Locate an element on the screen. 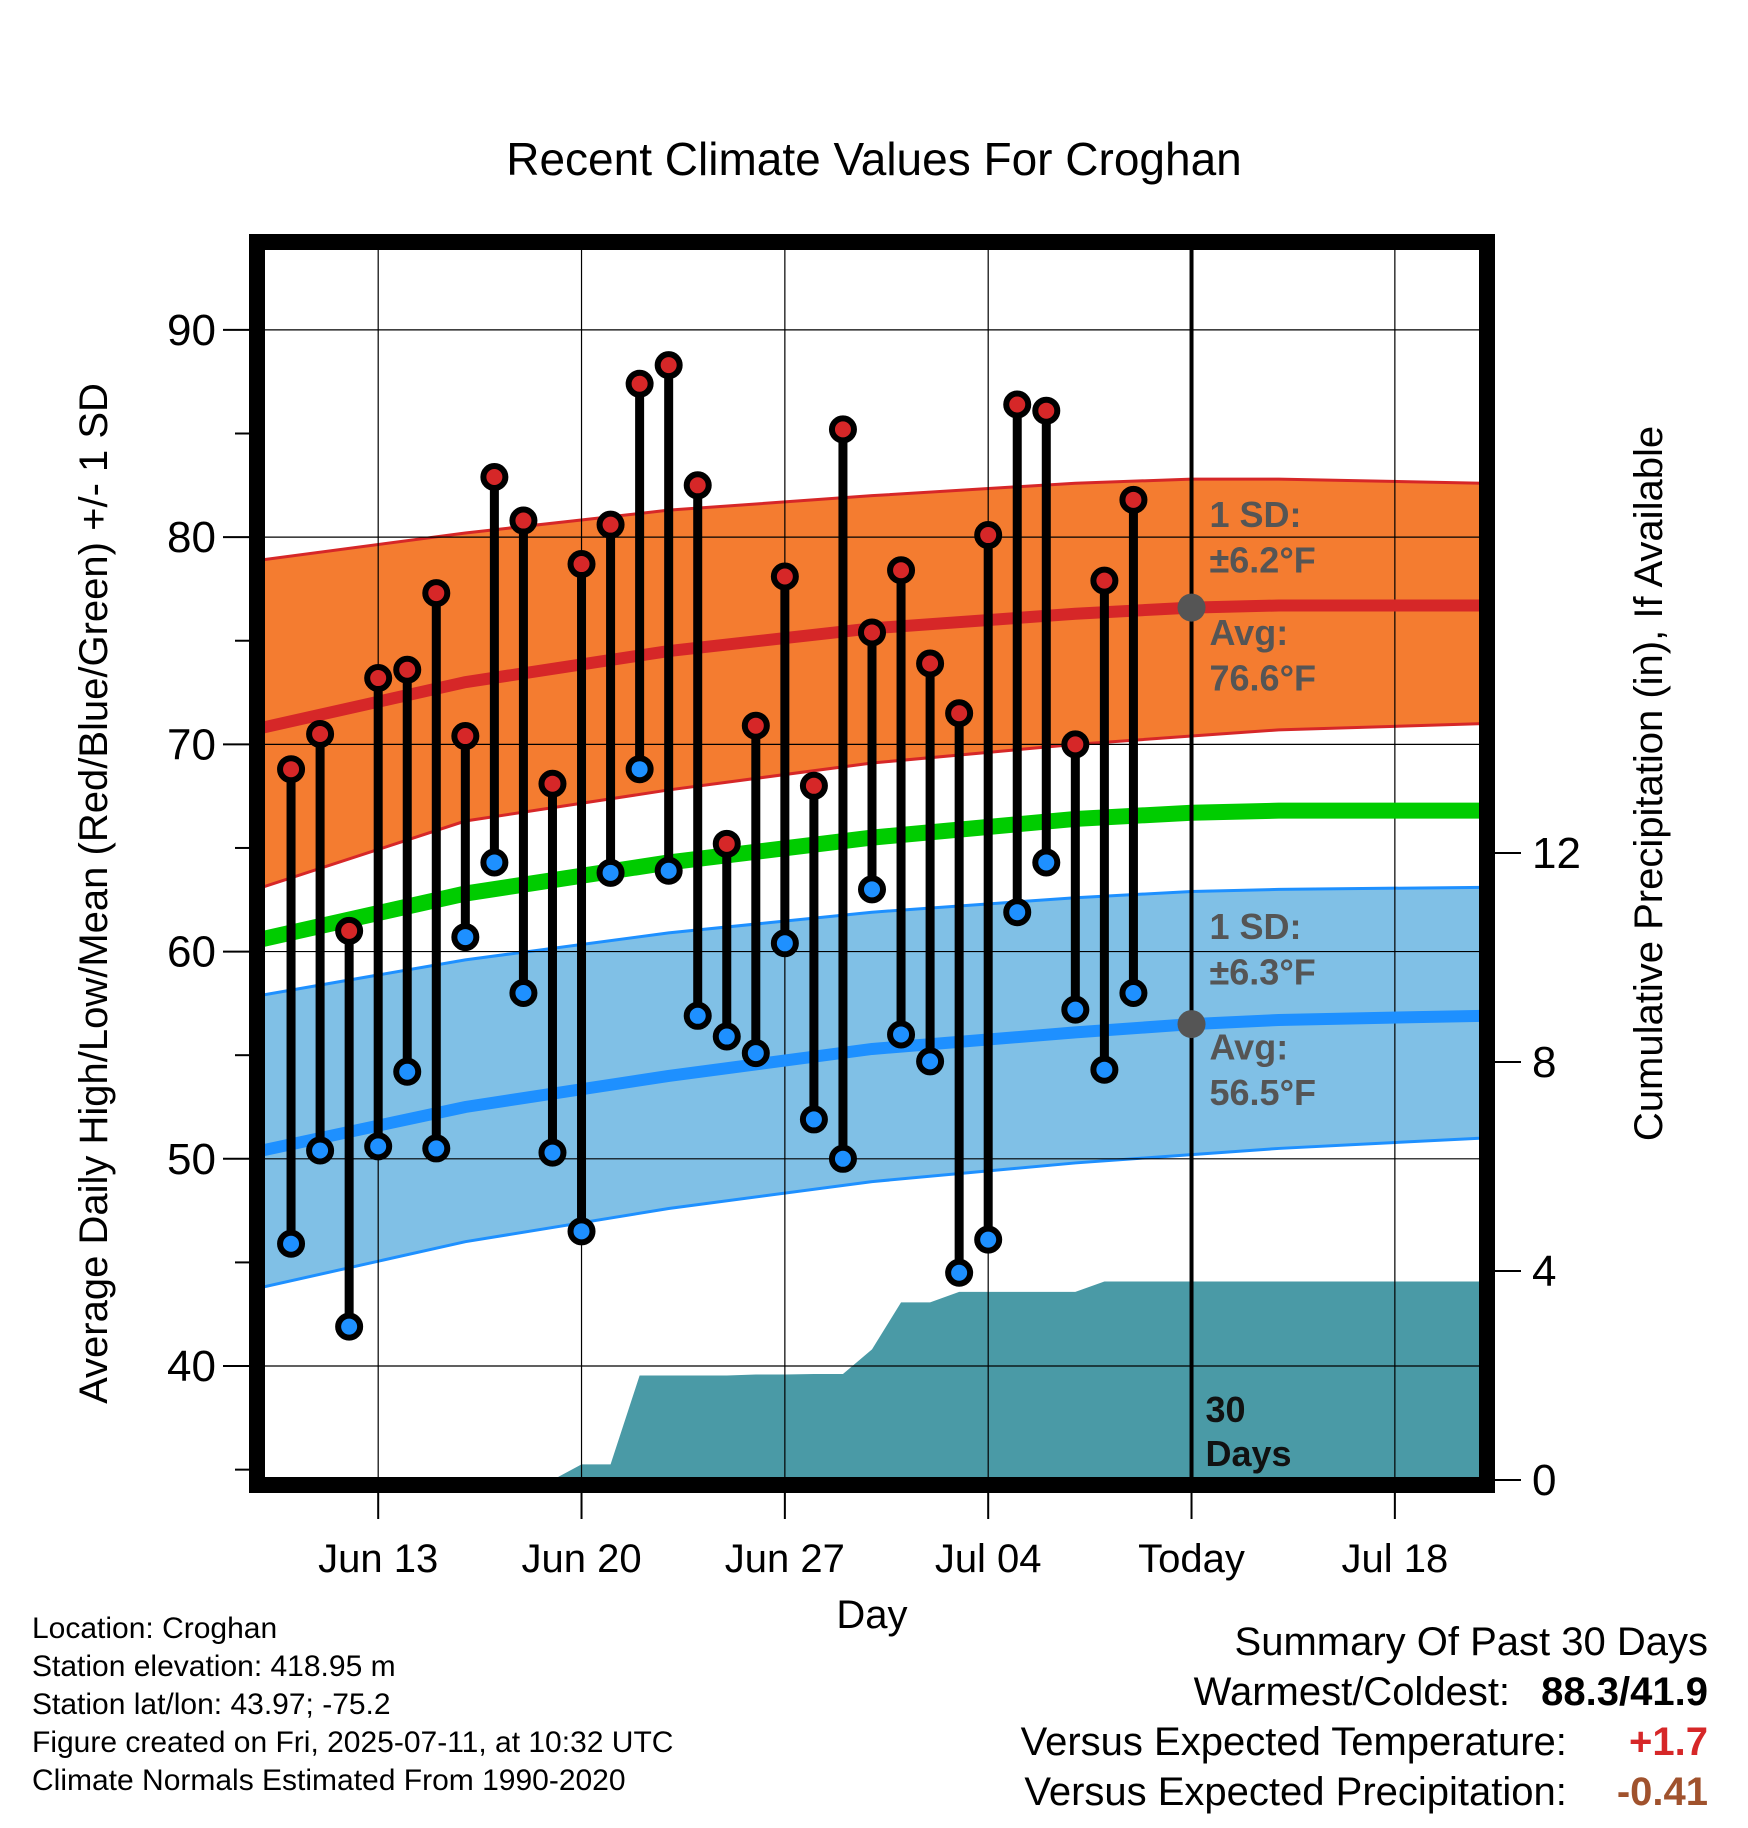 Image resolution: width=1748 pixels, height=1828 pixels. x-tick-label: Today is located at coordinates (1191, 1559).